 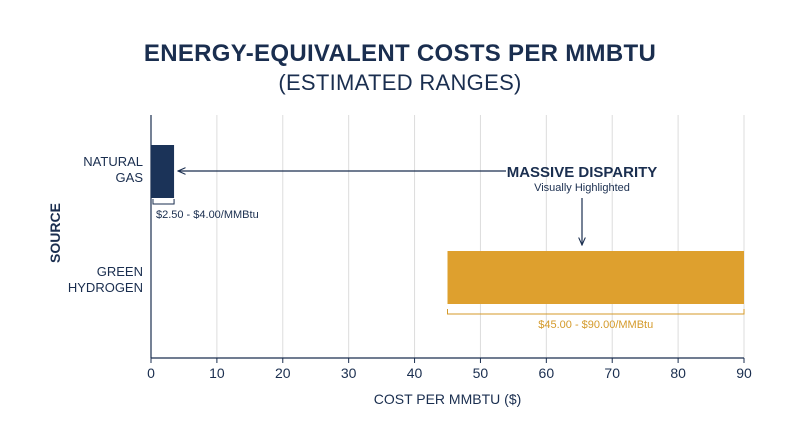 What do you see at coordinates (120, 271) in the screenshot?
I see `category-label: GREEN` at bounding box center [120, 271].